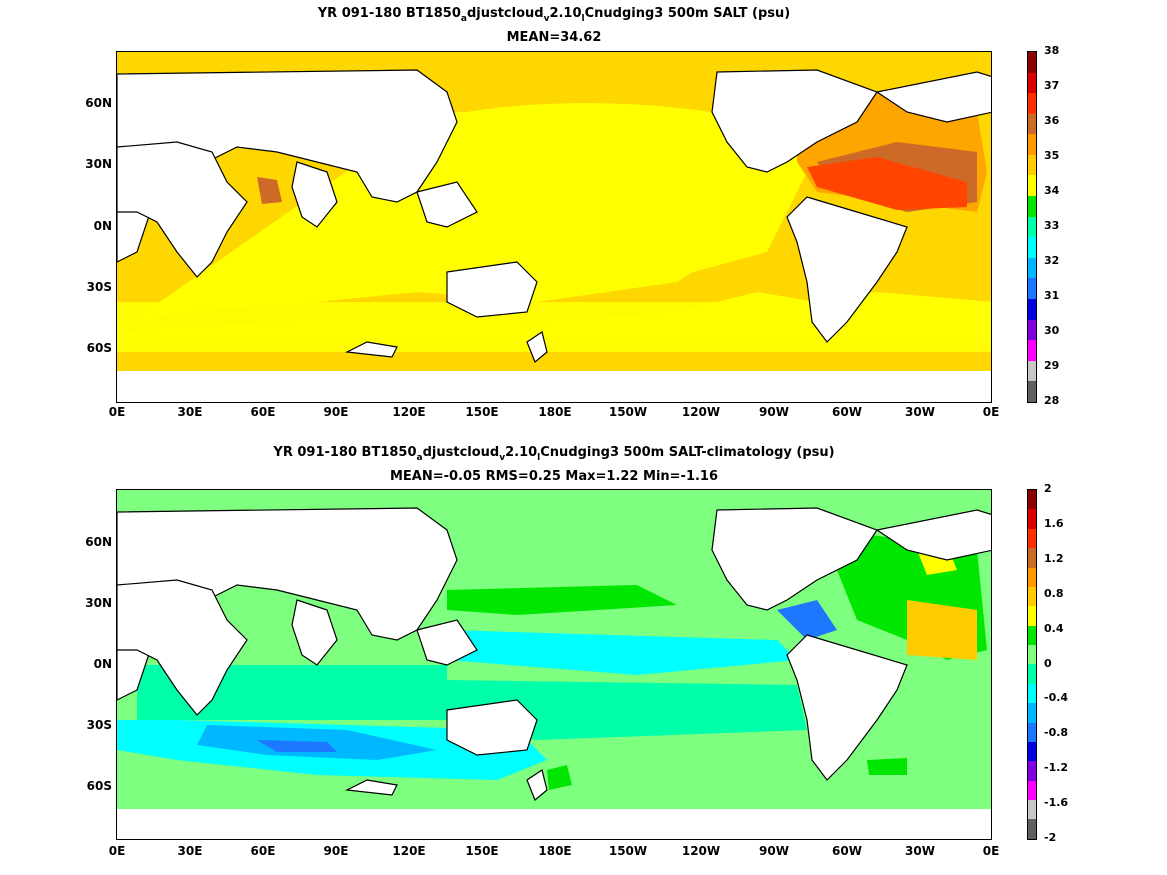 Image resolution: width=1167 pixels, height=875 pixels. I want to click on panel2-lon-label: 90W, so click(774, 851).